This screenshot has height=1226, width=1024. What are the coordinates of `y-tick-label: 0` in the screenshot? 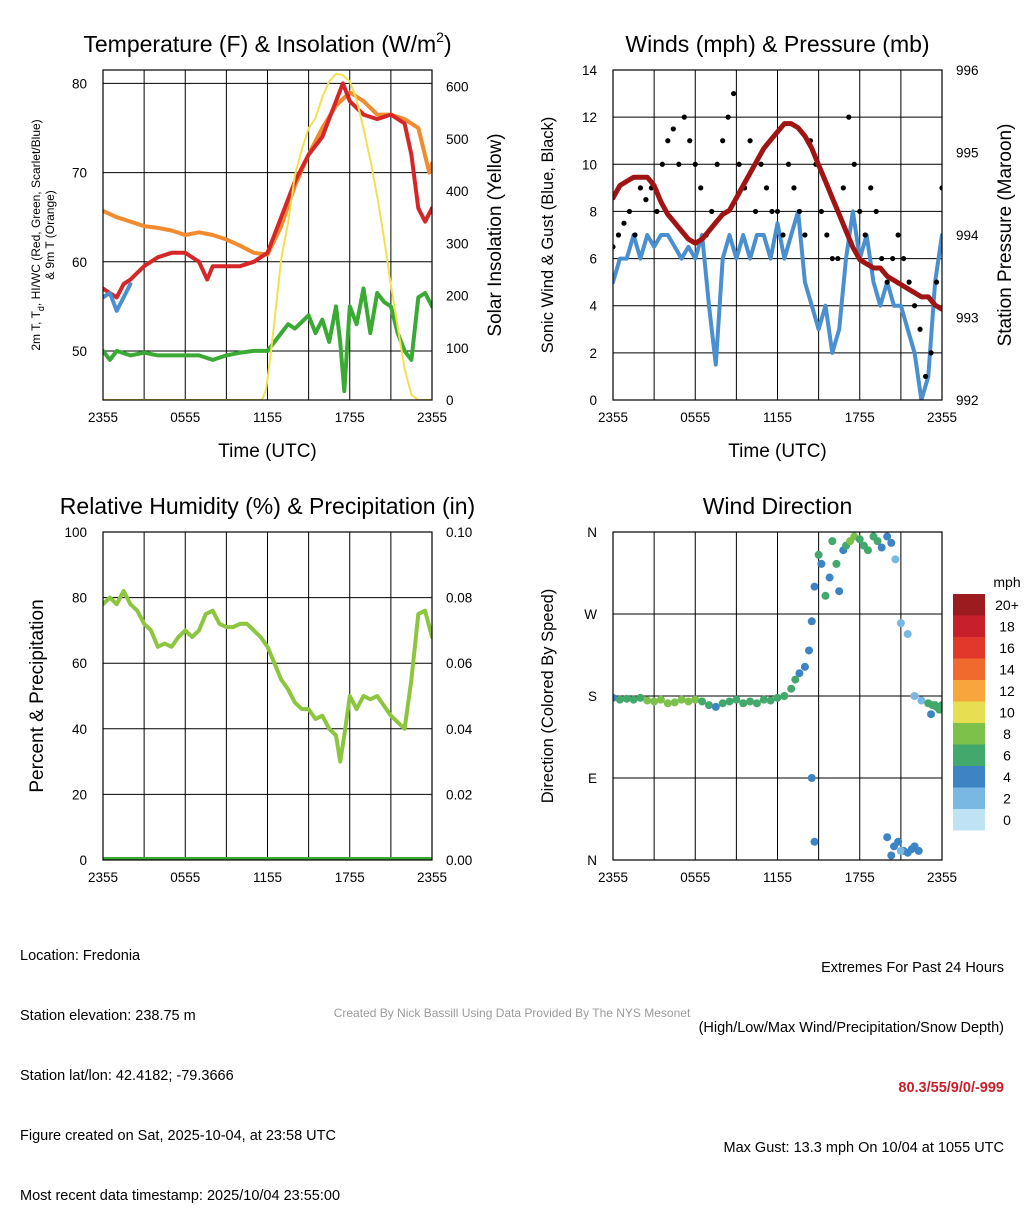 It's located at (83, 860).